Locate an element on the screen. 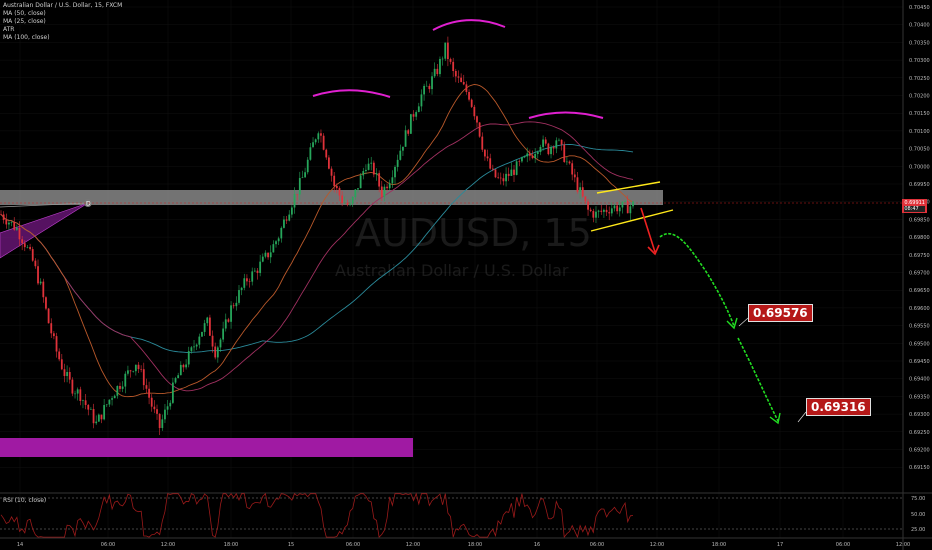  indicator-ma50: MA (50, close) is located at coordinates (24, 13).